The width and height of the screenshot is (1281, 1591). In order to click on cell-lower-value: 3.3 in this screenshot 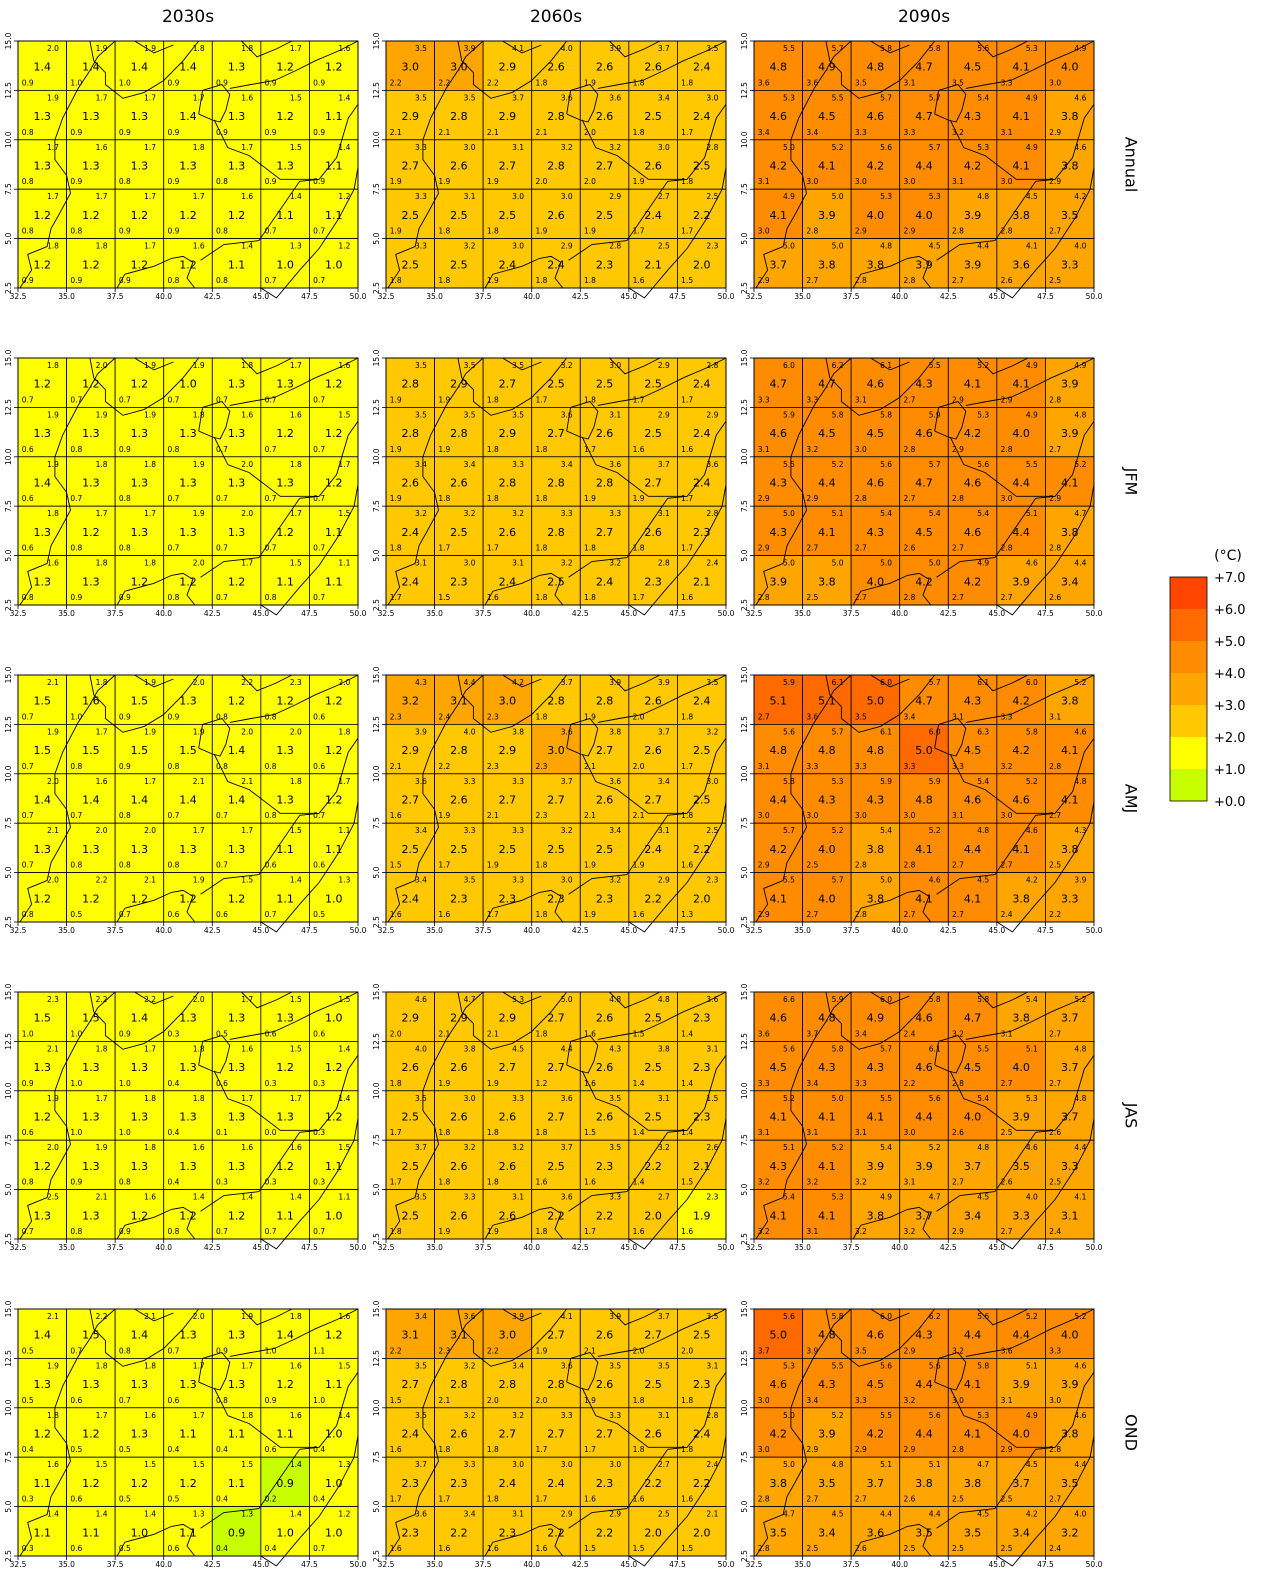, I will do `click(958, 766)`.